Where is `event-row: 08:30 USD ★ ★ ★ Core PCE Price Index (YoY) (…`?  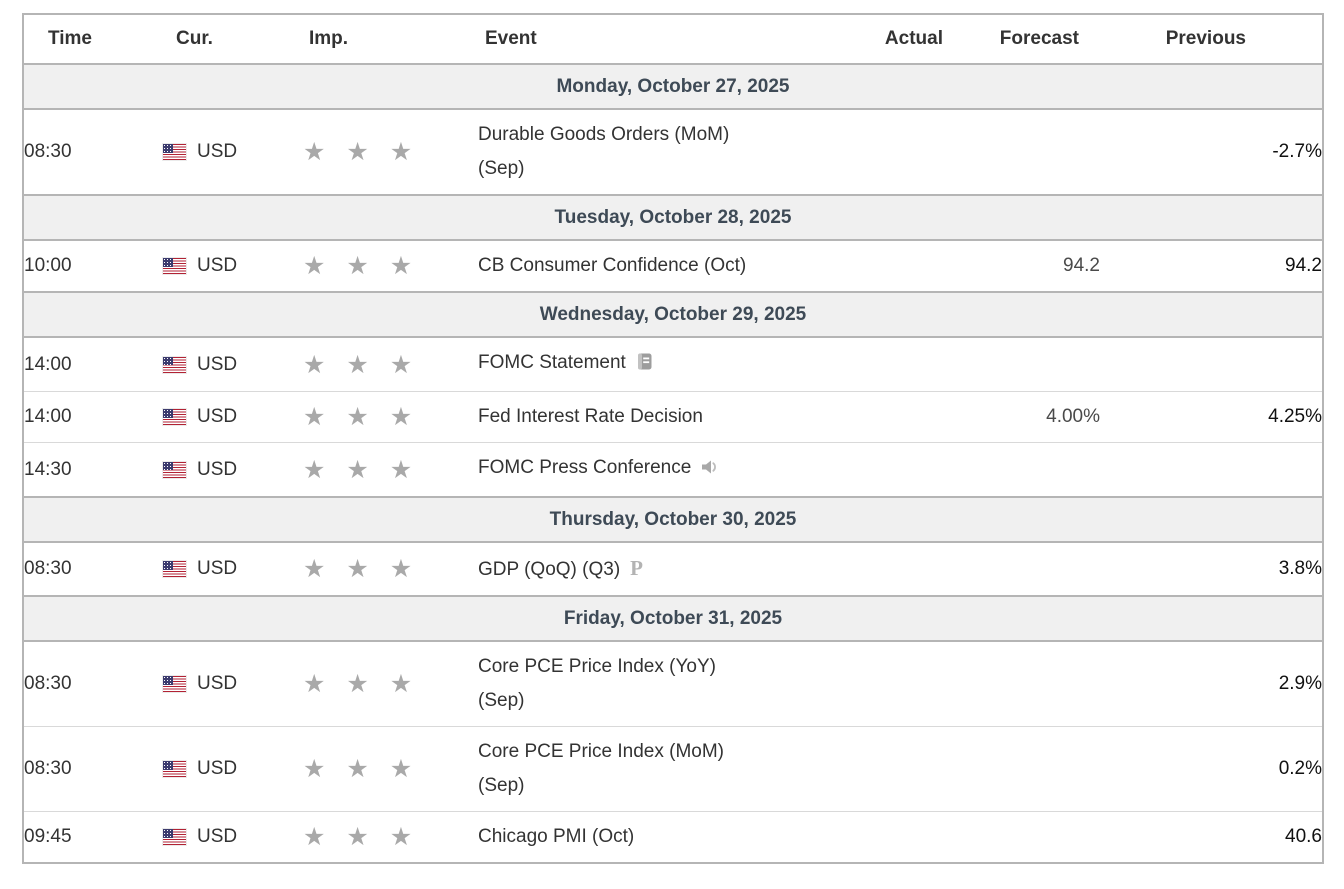 event-row: 08:30 USD ★ ★ ★ Core PCE Price Index (YoY) (… is located at coordinates (673, 683).